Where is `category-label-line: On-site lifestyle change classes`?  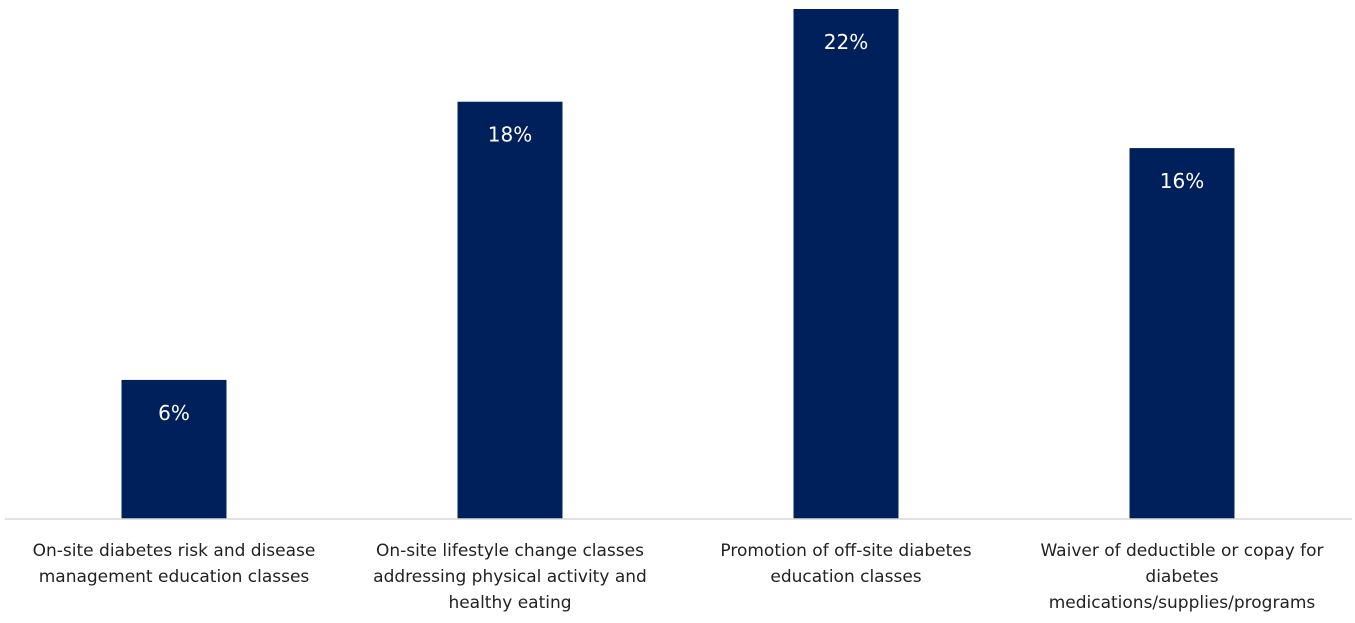 category-label-line: On-site lifestyle change classes is located at coordinates (510, 551).